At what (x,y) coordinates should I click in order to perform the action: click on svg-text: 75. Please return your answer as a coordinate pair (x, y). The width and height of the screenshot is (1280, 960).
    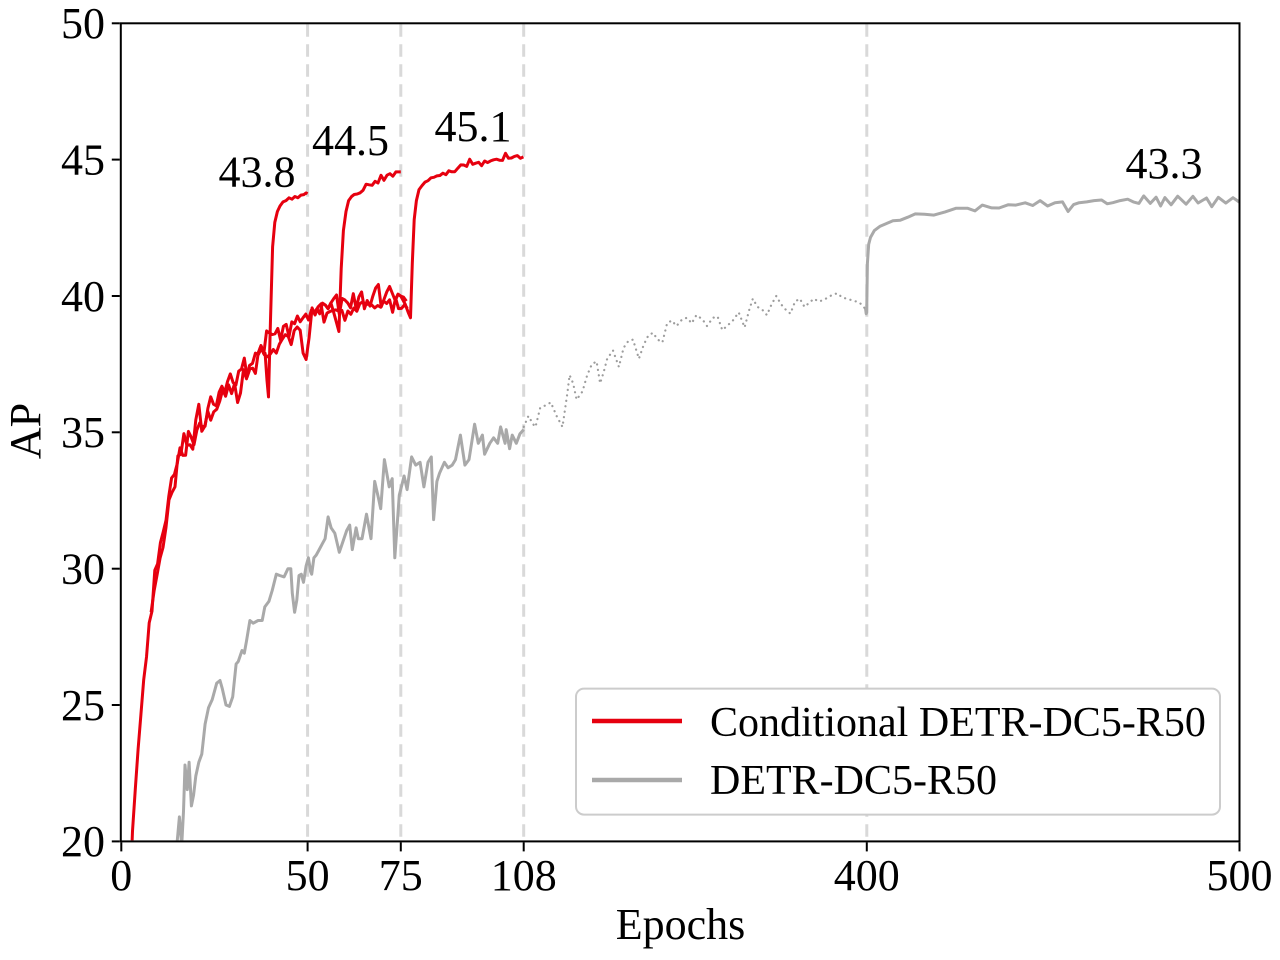
    Looking at the image, I should click on (401, 875).